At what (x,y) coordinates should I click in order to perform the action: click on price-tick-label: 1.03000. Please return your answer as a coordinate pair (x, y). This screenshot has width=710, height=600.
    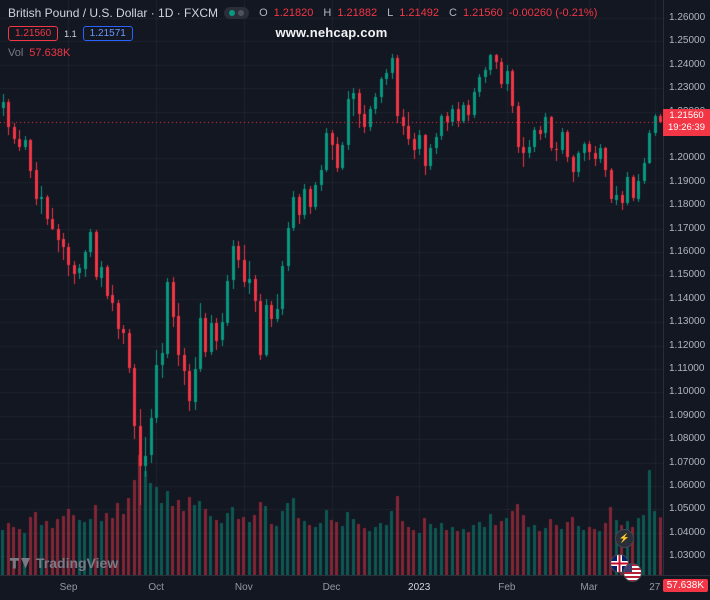
    Looking at the image, I should click on (687, 556).